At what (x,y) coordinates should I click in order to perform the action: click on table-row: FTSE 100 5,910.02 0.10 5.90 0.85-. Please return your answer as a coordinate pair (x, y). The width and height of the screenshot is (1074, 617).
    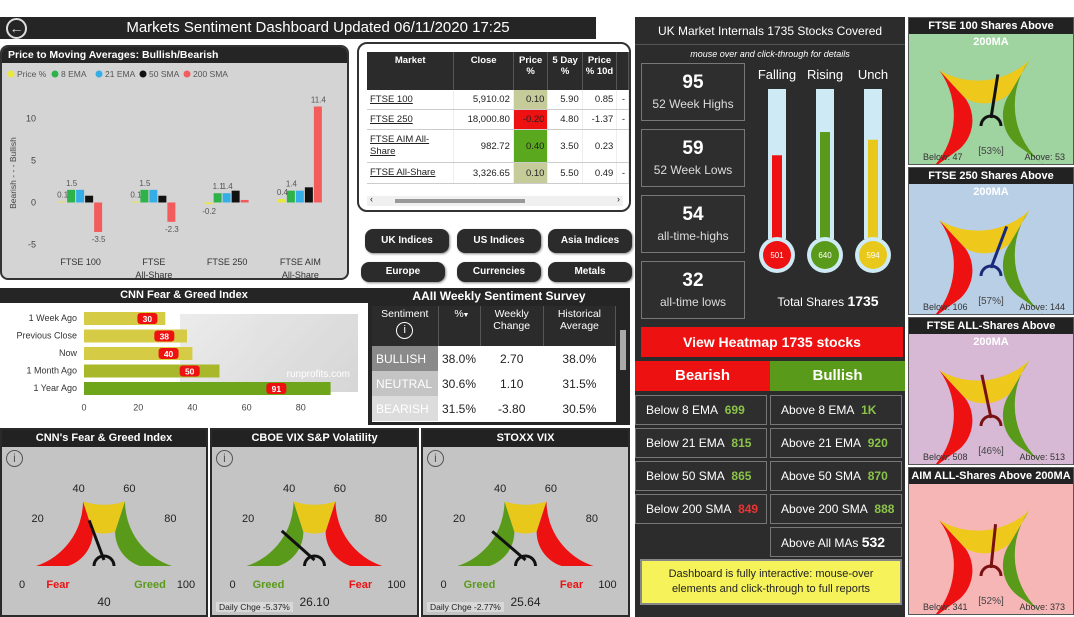
    Looking at the image, I should click on (498, 100).